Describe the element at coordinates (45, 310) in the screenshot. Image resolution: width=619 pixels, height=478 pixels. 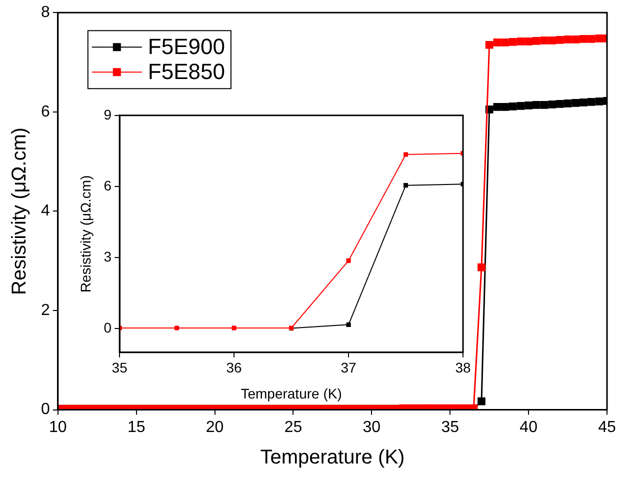
I see `y-tick-label: 2` at that location.